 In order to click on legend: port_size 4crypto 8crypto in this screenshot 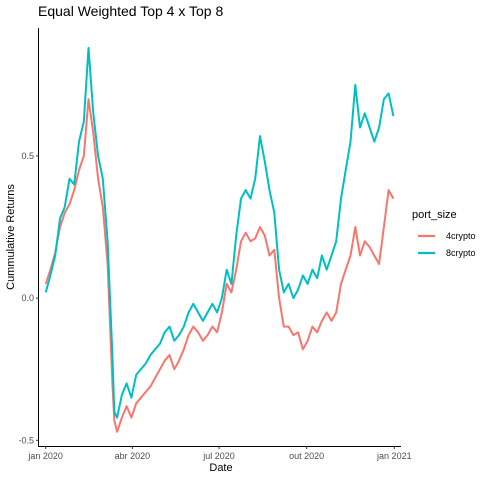, I will do `click(444, 233)`.